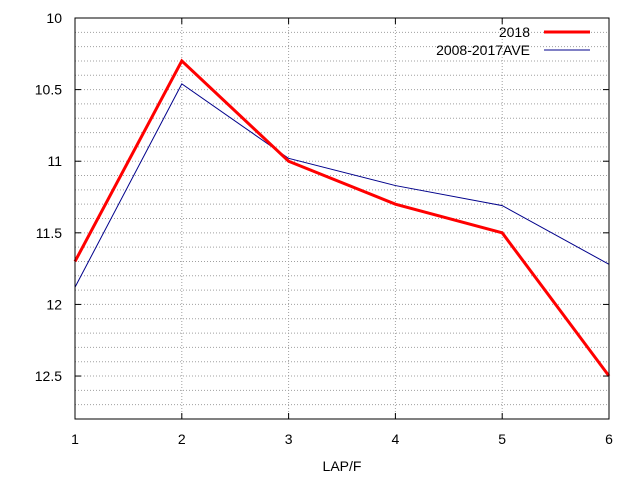  Describe the element at coordinates (182, 439) in the screenshot. I see `x-tick-label: 2` at that location.